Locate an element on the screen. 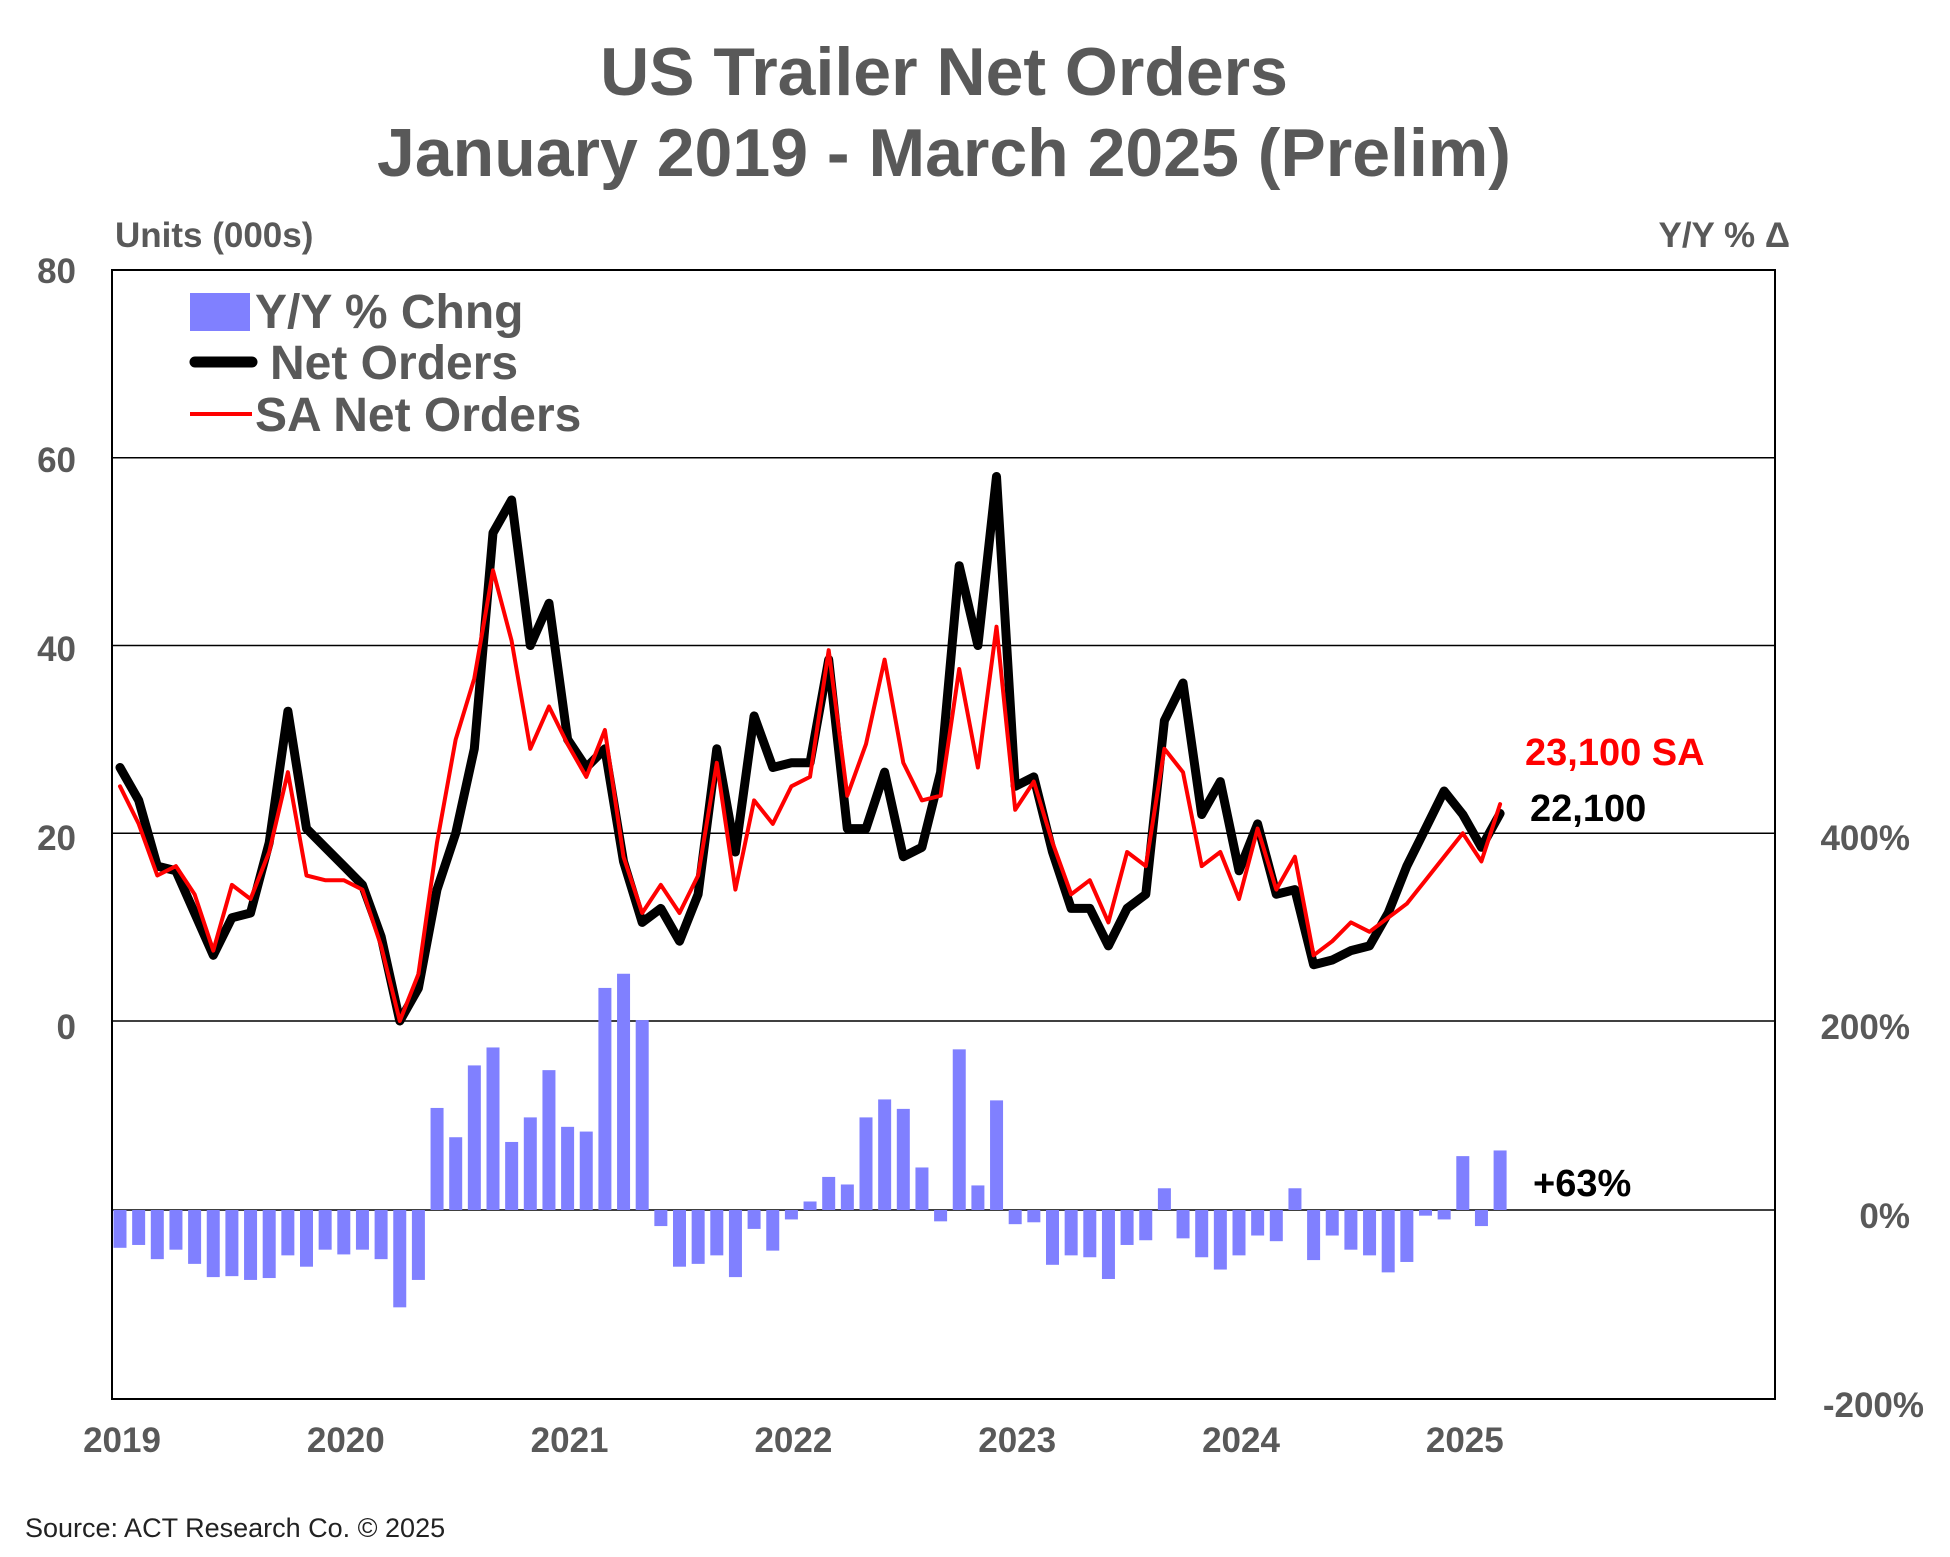 The image size is (1950, 1557). right-tick-label: 0% is located at coordinates (1884, 1216).